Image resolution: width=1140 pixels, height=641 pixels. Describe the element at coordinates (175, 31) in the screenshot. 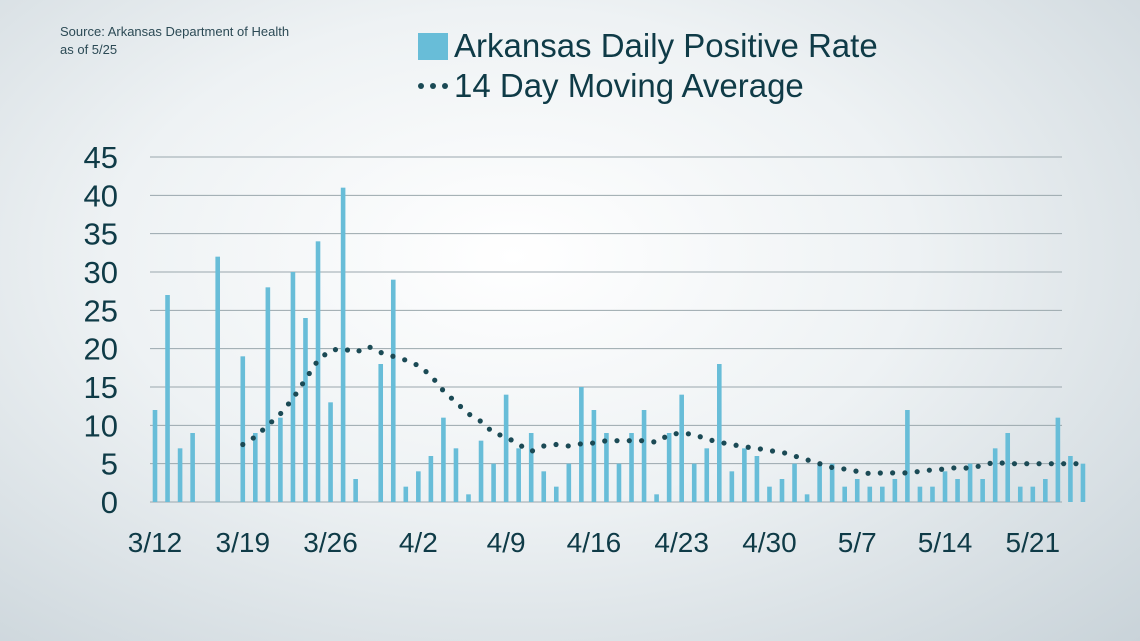

I see `source-line: Source: Arkansas Department of Health` at that location.